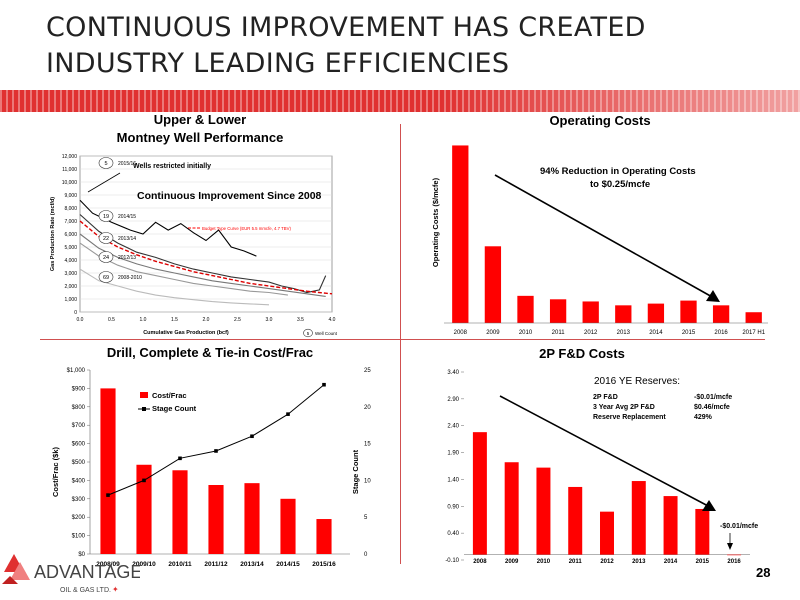  I want to click on y-tick-label: $100, so click(79, 537).